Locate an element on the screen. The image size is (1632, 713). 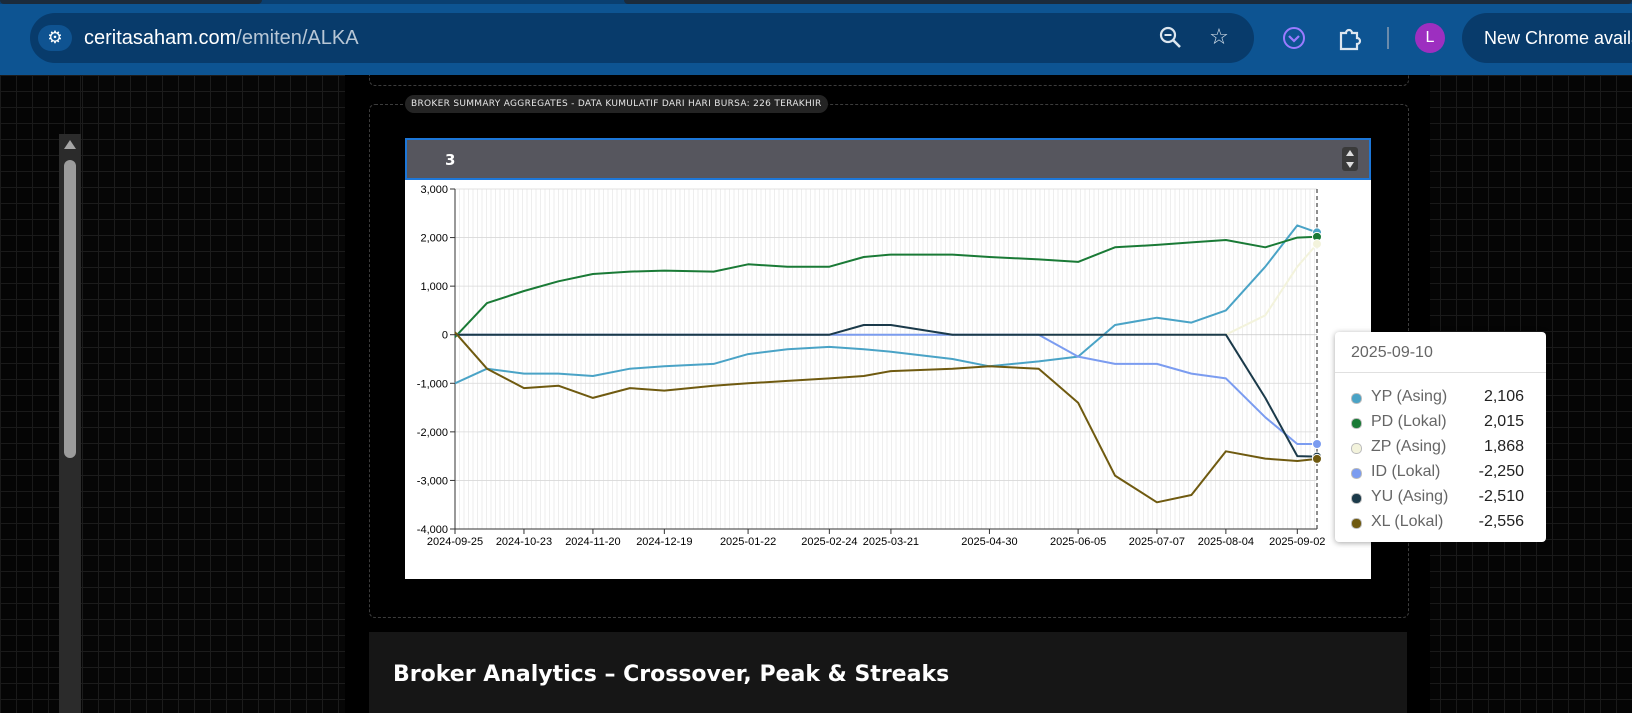
spin-up-icon is located at coordinates (1350, 153).